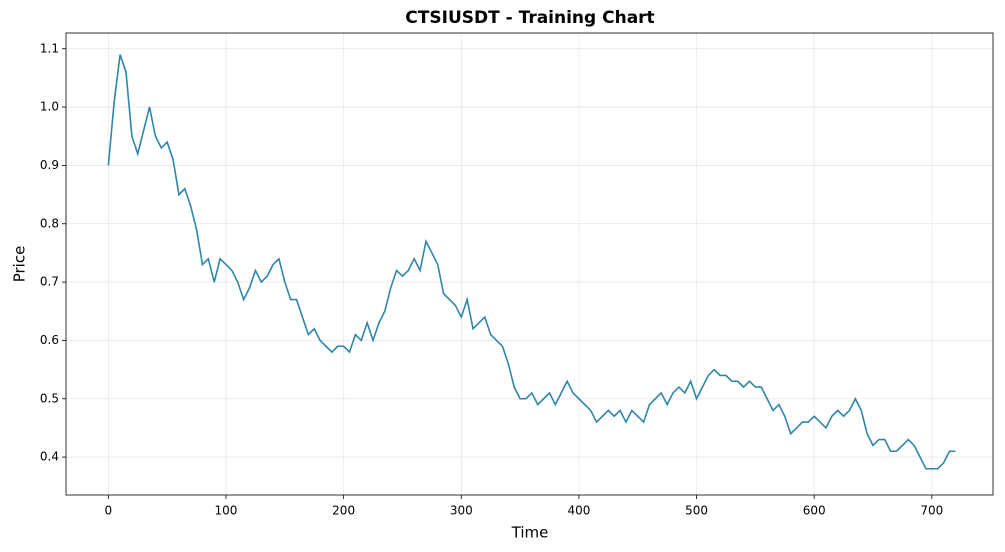 The height and width of the screenshot is (552, 1005). What do you see at coordinates (49, 340) in the screenshot?
I see `y-tick-label: 0.6` at bounding box center [49, 340].